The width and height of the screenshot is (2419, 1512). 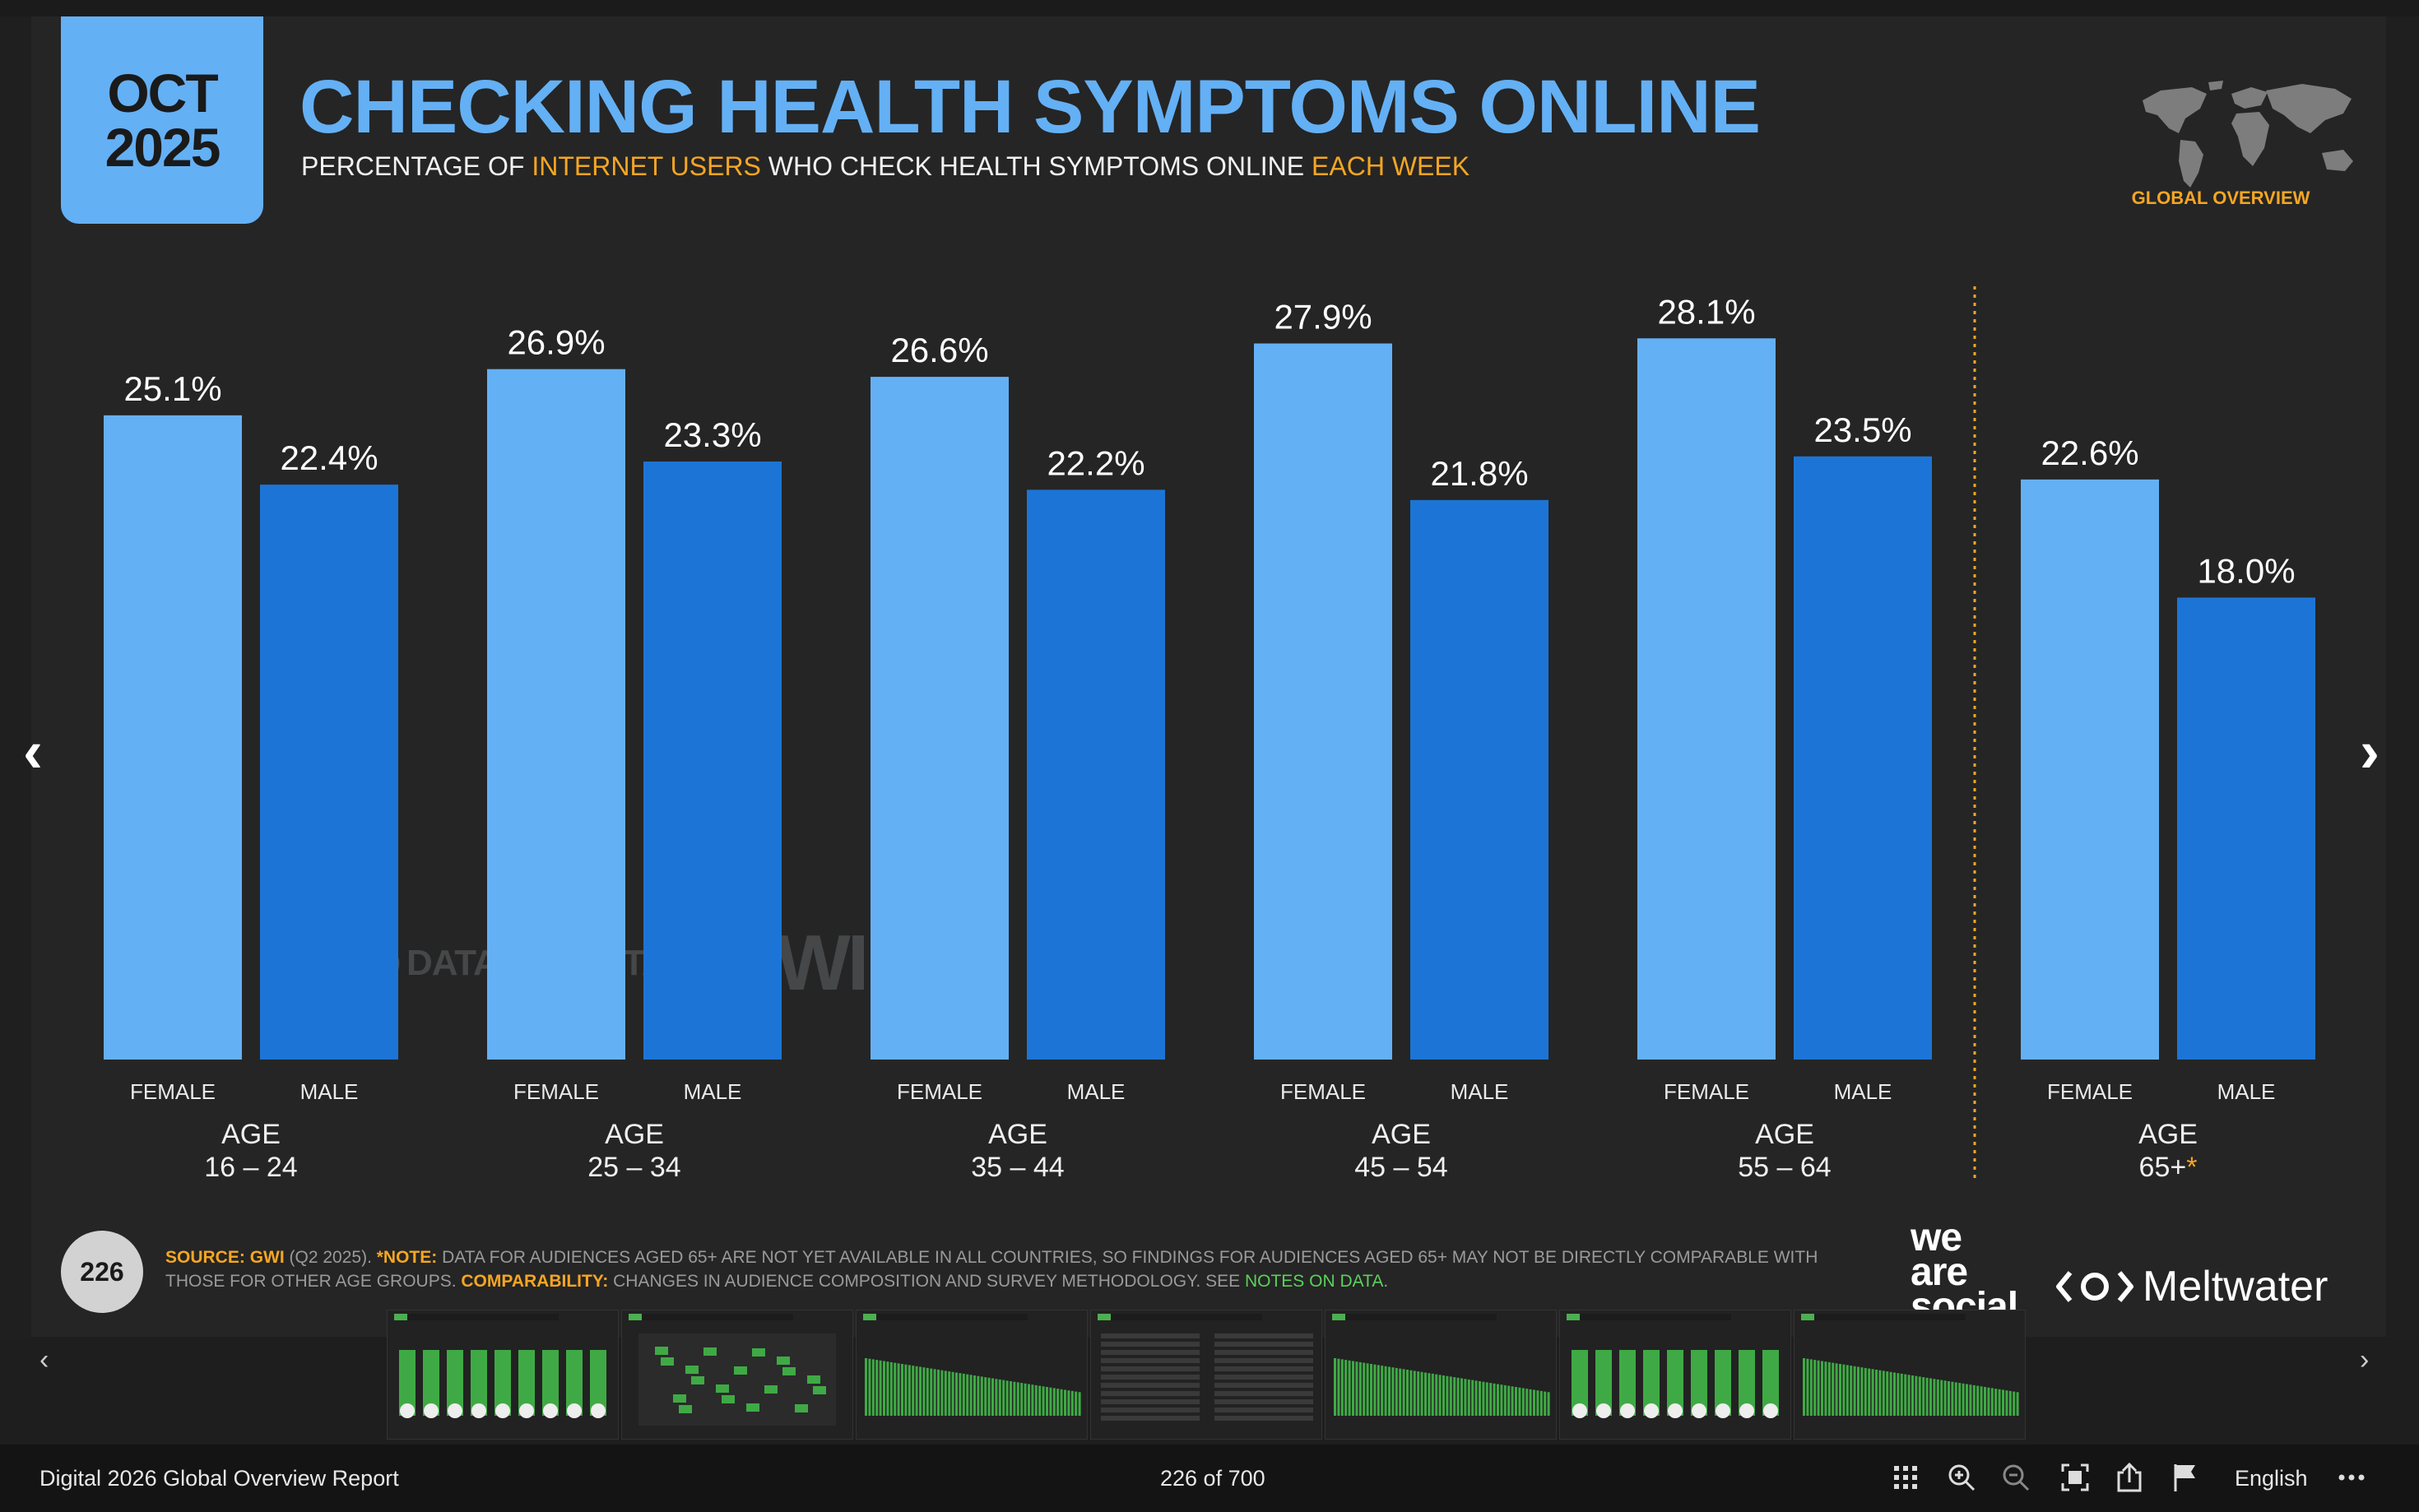 I want to click on grid-view-button, so click(x=1905, y=1477).